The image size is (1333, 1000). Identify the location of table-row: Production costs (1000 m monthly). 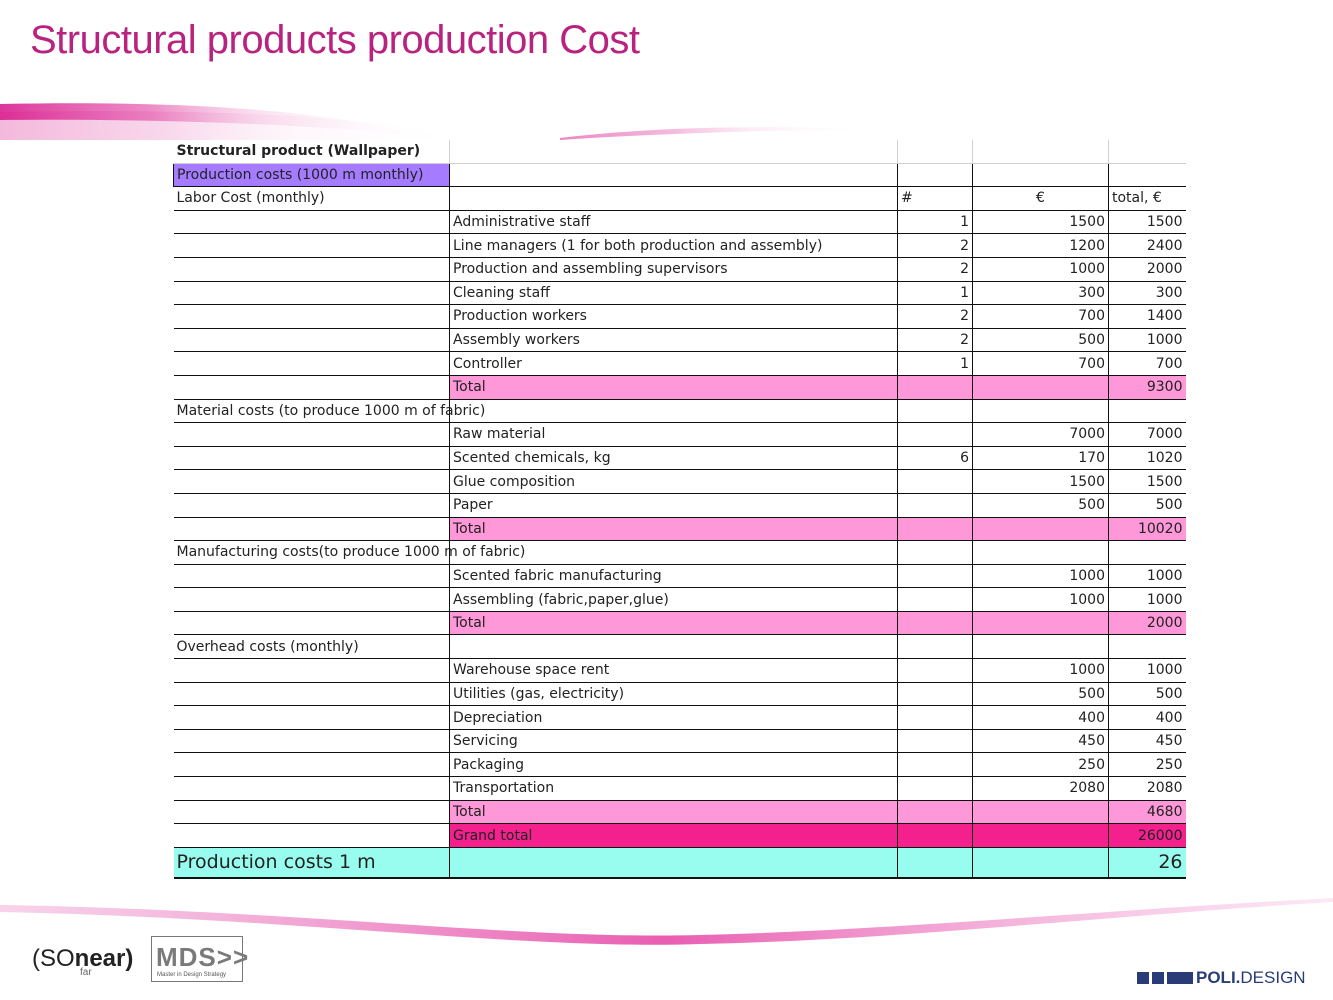
(679, 175).